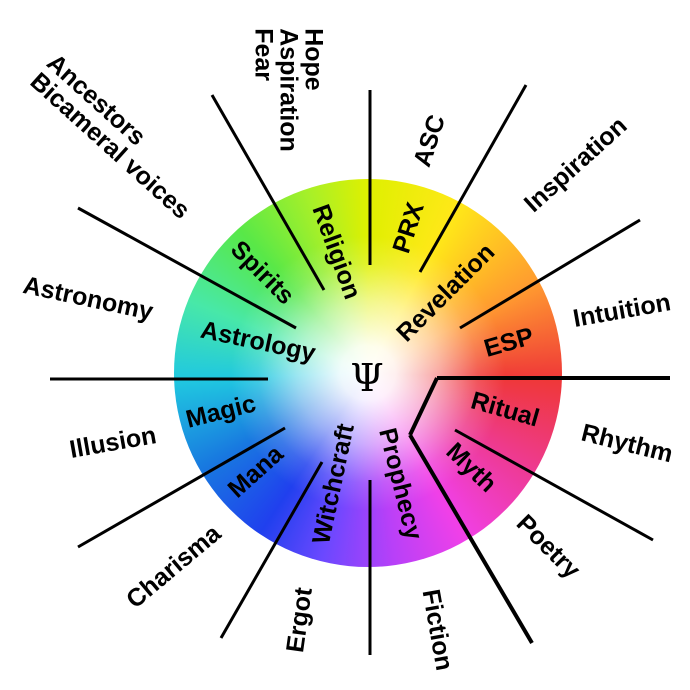  What do you see at coordinates (554, 485) in the screenshot?
I see `divider-line-rhythm` at bounding box center [554, 485].